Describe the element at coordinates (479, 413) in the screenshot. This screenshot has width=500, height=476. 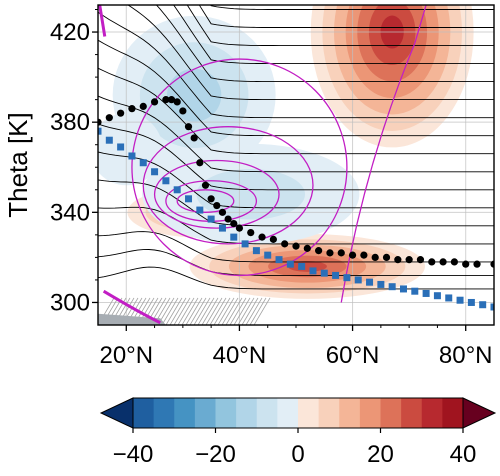
I see `colorbar-extend-high` at that location.